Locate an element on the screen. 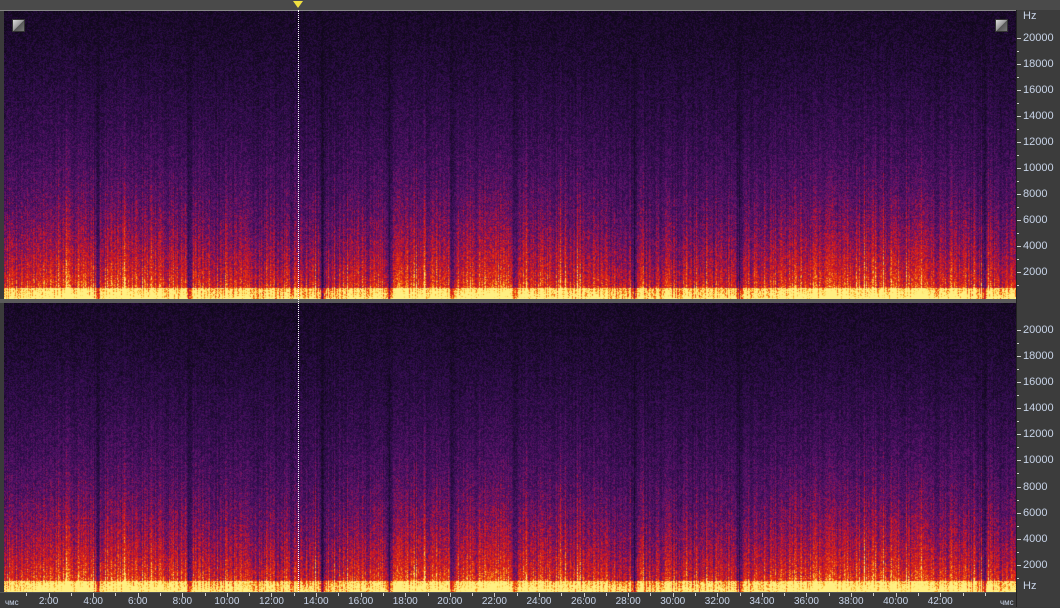  freq-tick-label: 16000 is located at coordinates (1038, 382).